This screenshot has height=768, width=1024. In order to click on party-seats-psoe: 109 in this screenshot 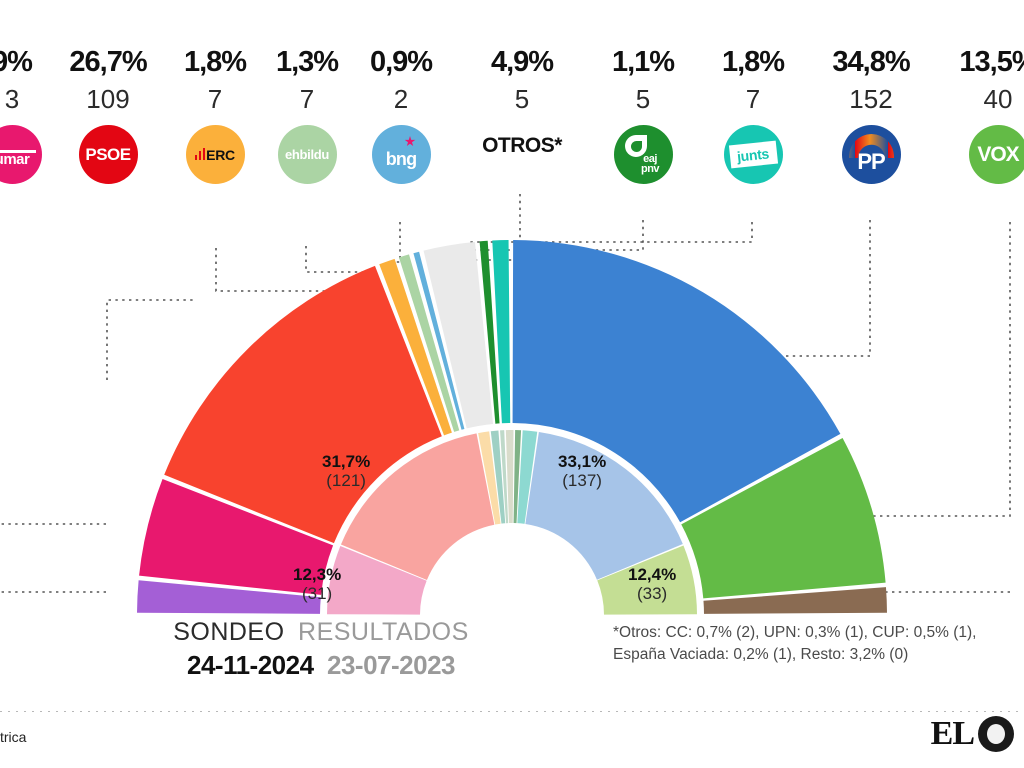, I will do `click(108, 99)`.